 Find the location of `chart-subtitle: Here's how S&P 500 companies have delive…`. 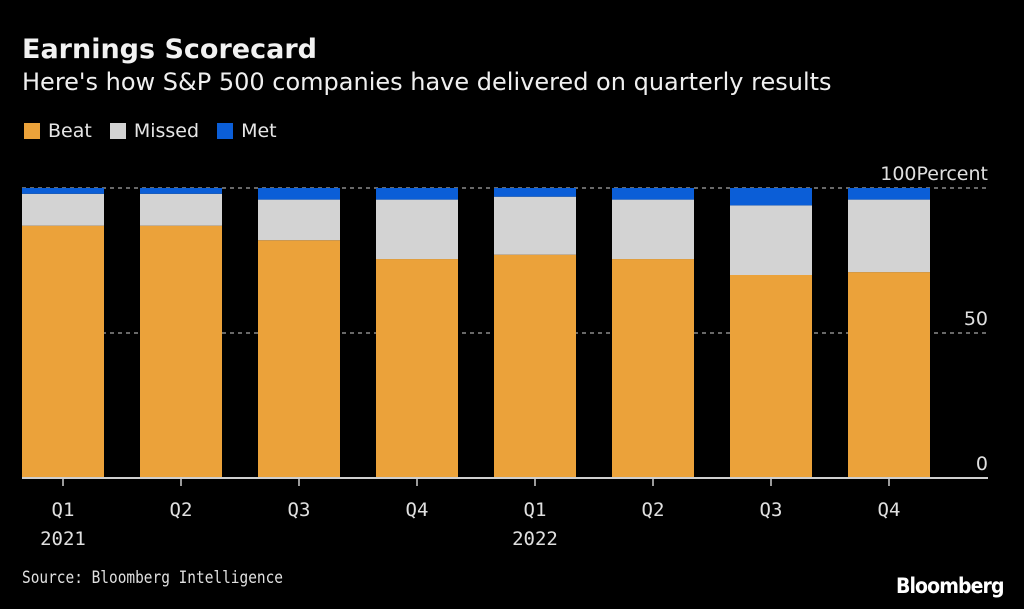

chart-subtitle: Here's how S&P 500 companies have delive… is located at coordinates (427, 82).